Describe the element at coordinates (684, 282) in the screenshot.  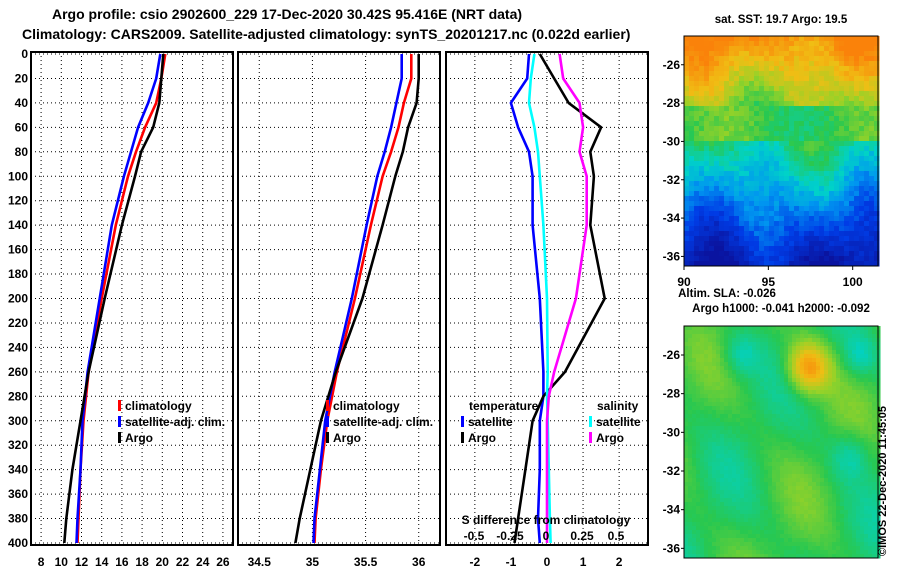
I see `sst-lon-tick-label: 90` at that location.